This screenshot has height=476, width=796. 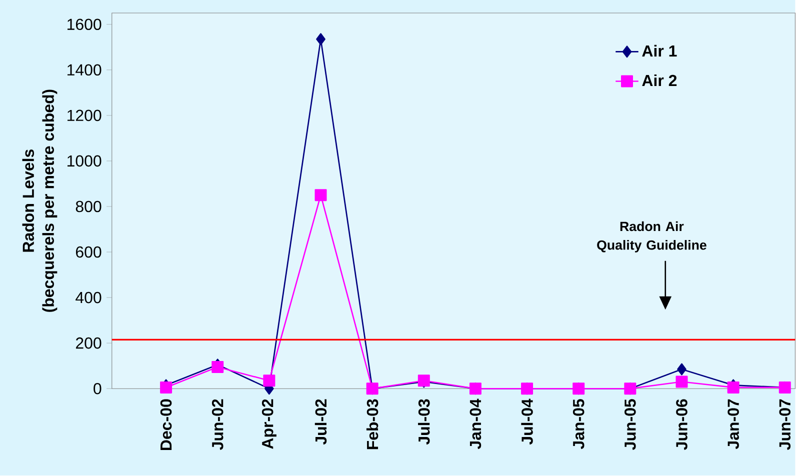 What do you see at coordinates (89, 298) in the screenshot?
I see `y-tick-label: 400` at bounding box center [89, 298].